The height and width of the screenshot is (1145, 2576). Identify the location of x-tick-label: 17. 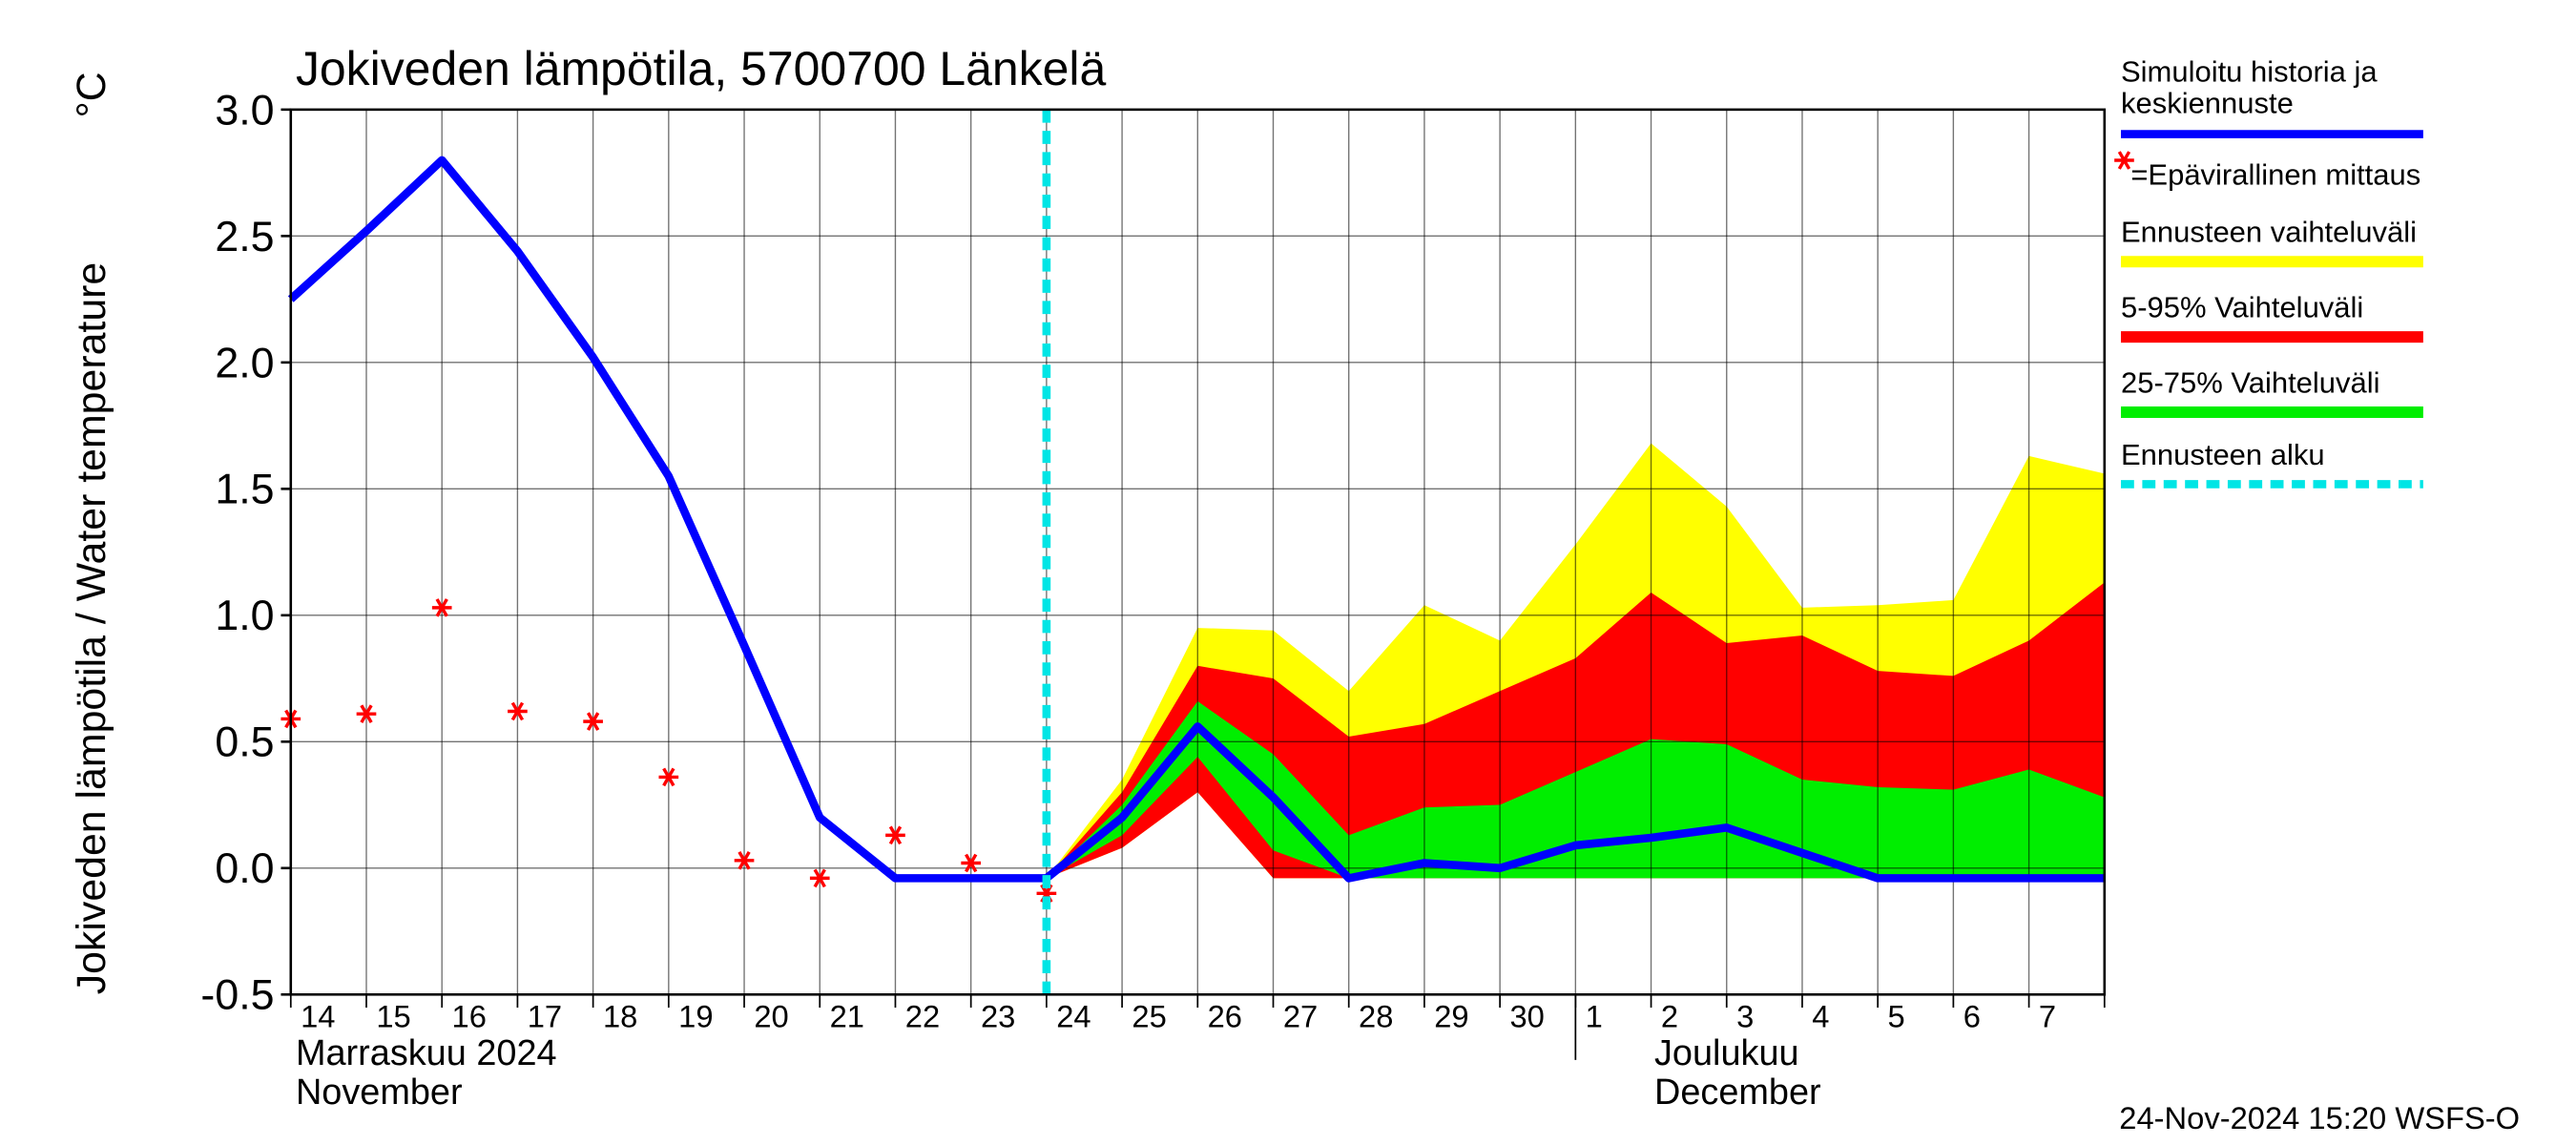
(545, 1017).